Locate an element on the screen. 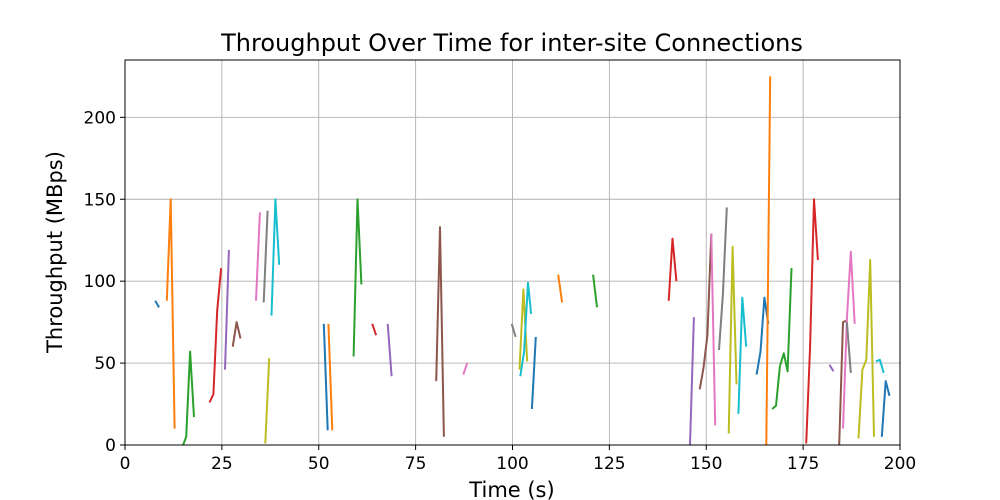 The width and height of the screenshot is (1000, 500). x-tick-label: 100 is located at coordinates (512, 464).